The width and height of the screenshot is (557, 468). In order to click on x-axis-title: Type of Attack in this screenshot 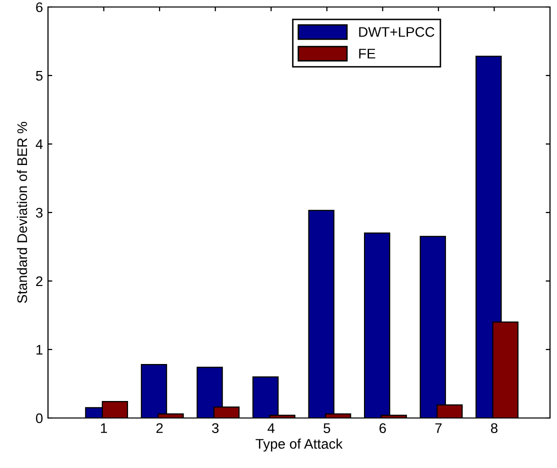, I will do `click(299, 445)`.